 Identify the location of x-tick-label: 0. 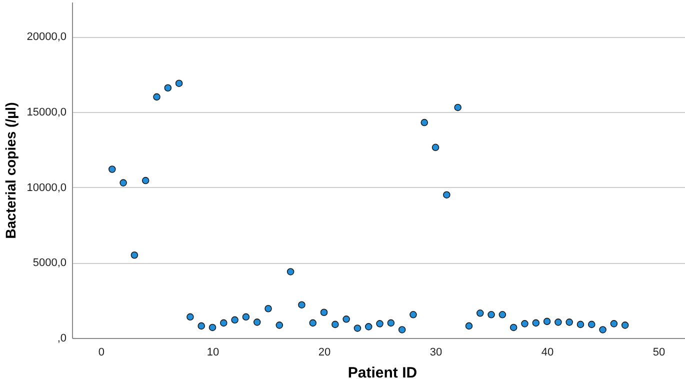
(101, 352).